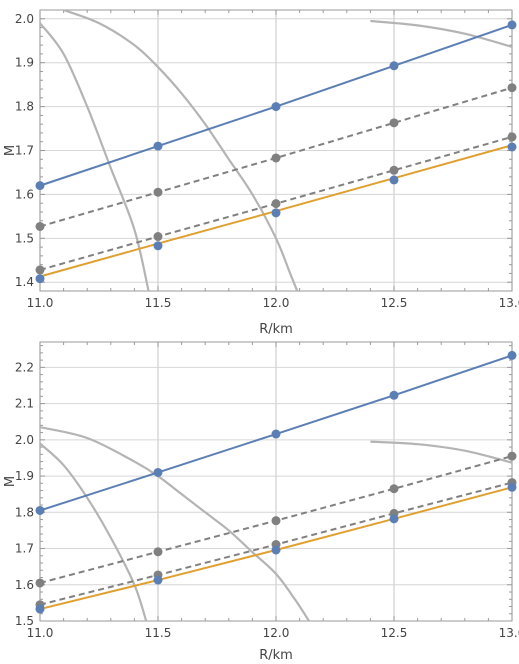 This screenshot has height=664, width=519. Describe the element at coordinates (24, 404) in the screenshot. I see `y-tick-label: 2.1` at that location.